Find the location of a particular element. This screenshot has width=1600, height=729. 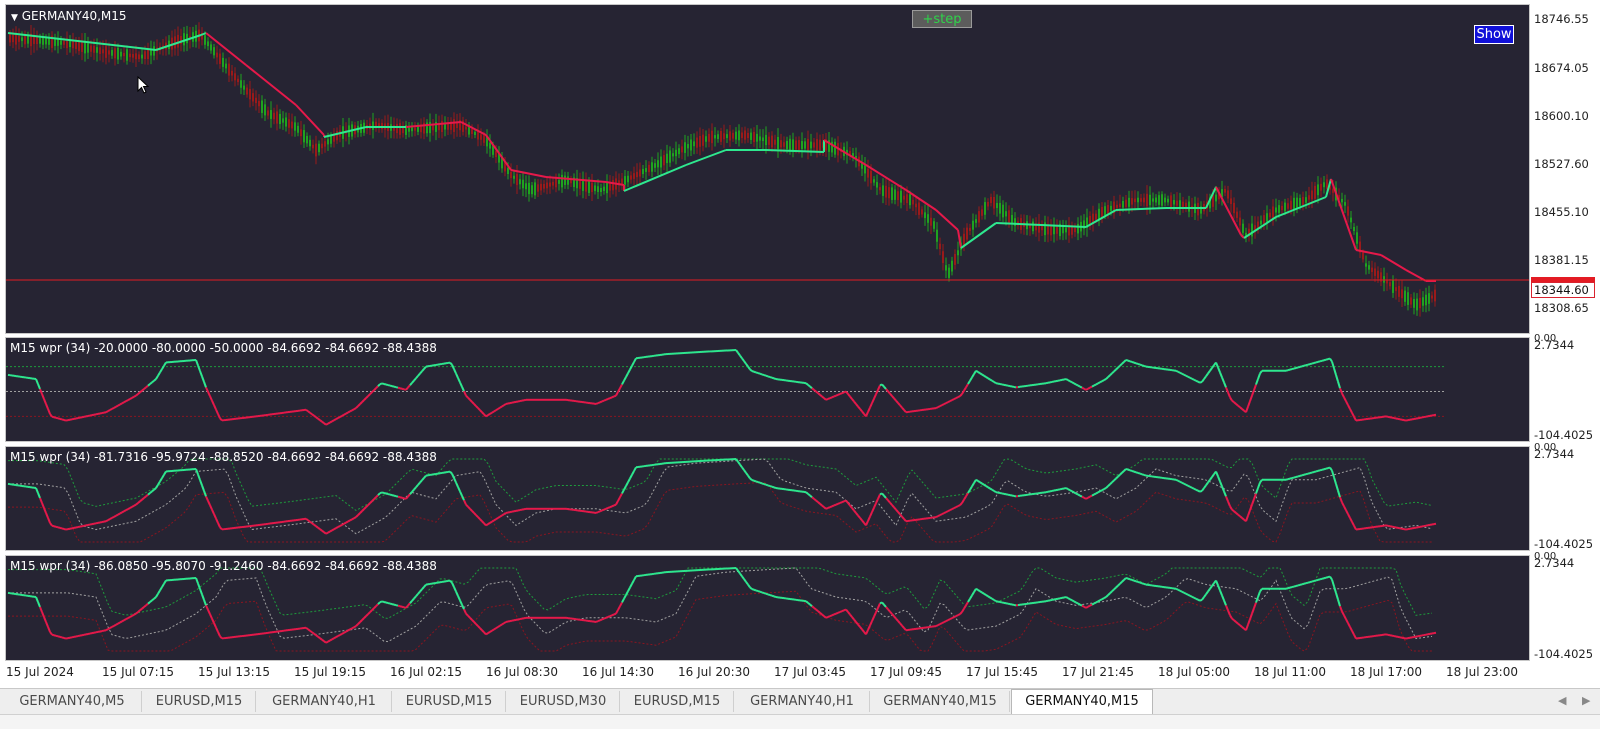

time-axis-label: 18 Jul 17:00 is located at coordinates (1386, 672).